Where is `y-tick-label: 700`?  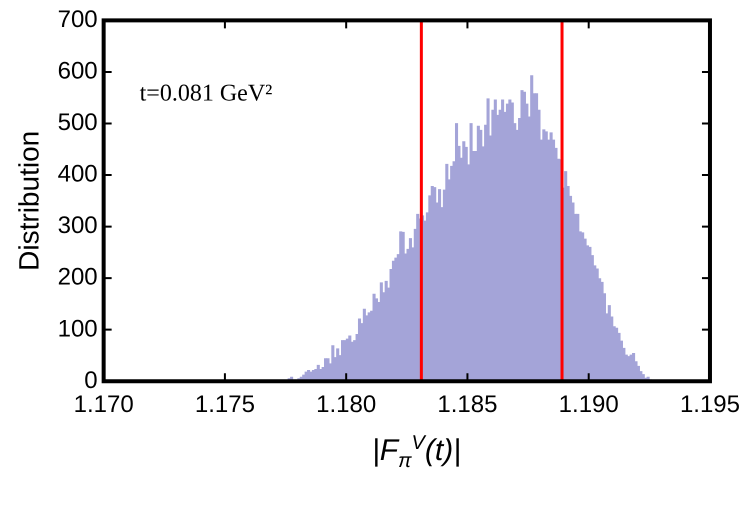 y-tick-label: 700 is located at coordinates (78, 20).